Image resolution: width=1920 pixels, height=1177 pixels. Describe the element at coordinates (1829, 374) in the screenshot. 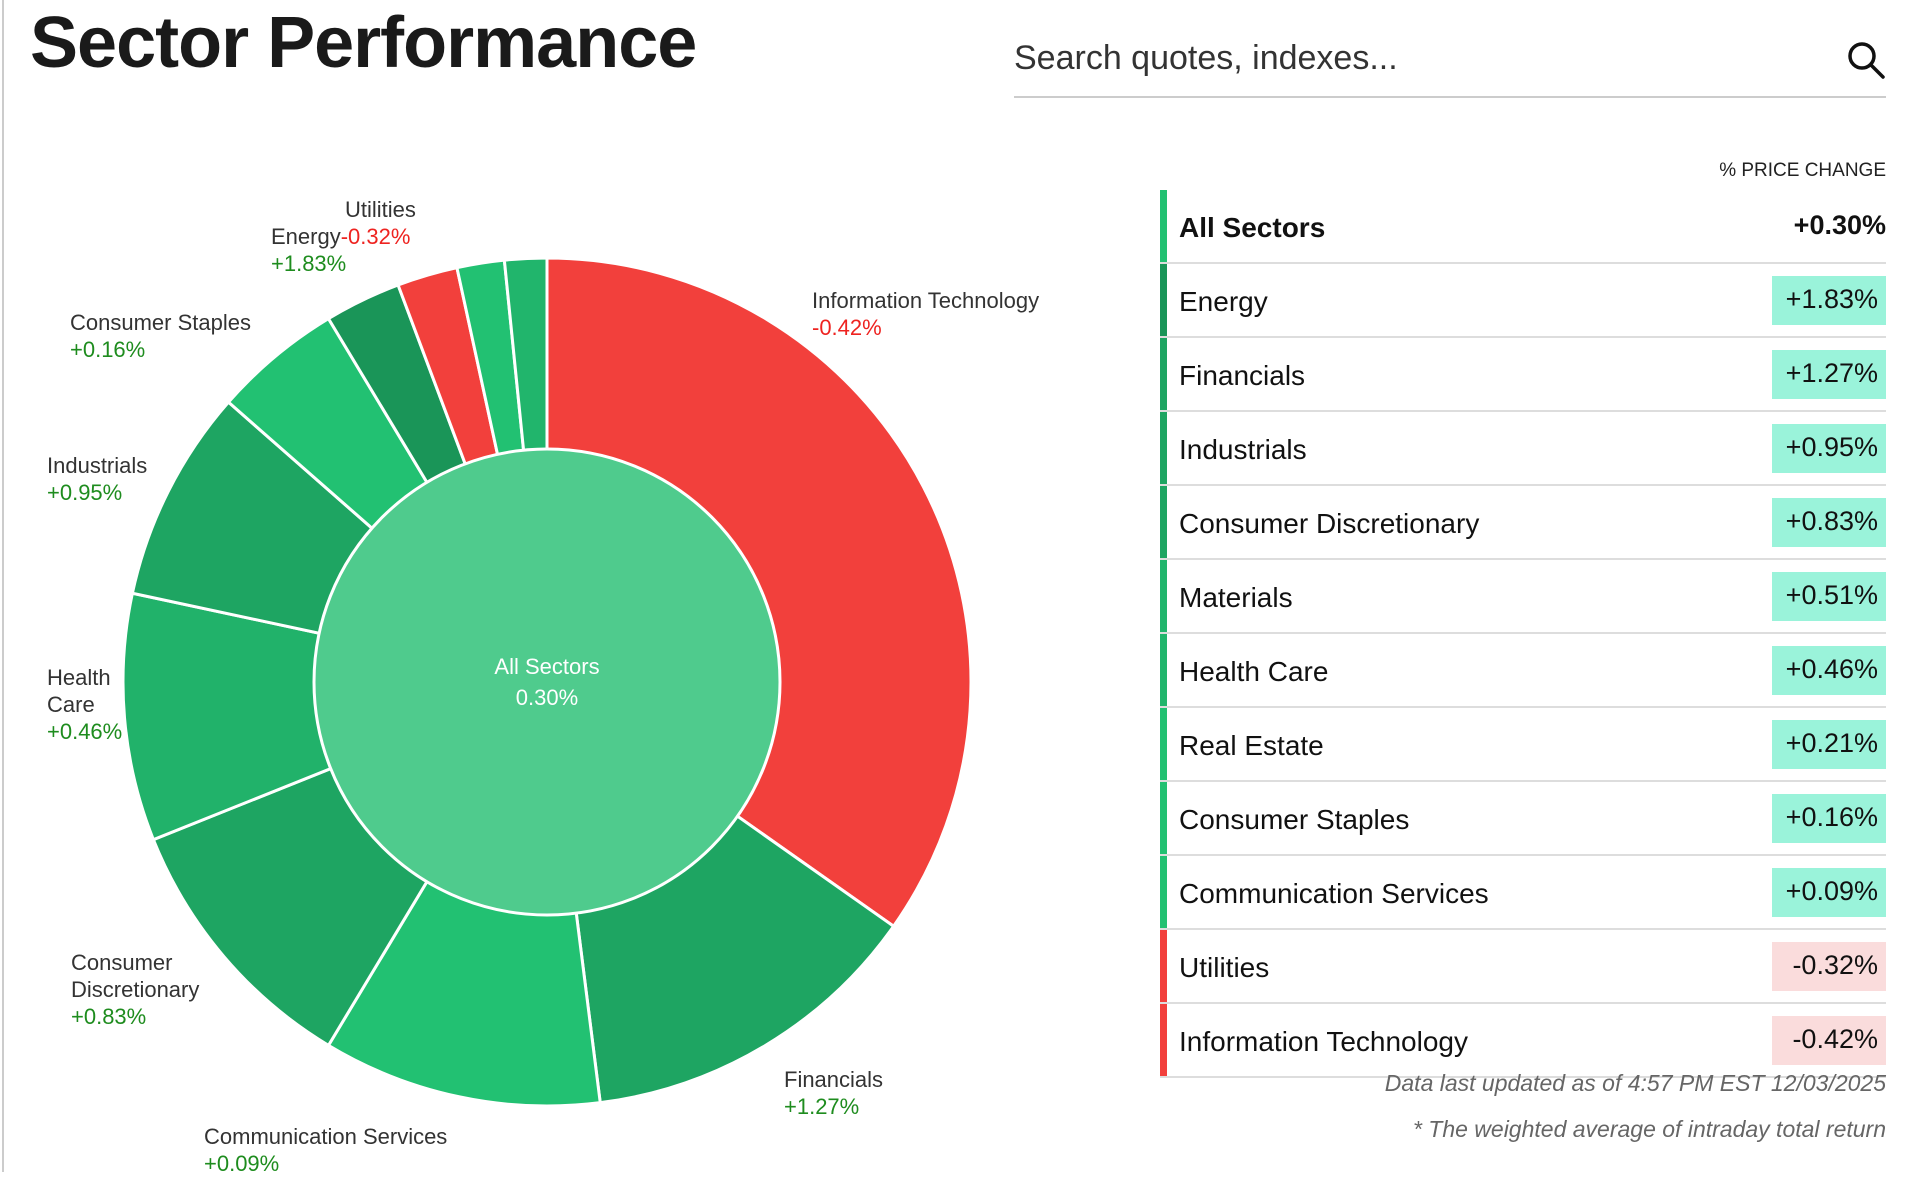

I see `row-value: +1.27%` at that location.